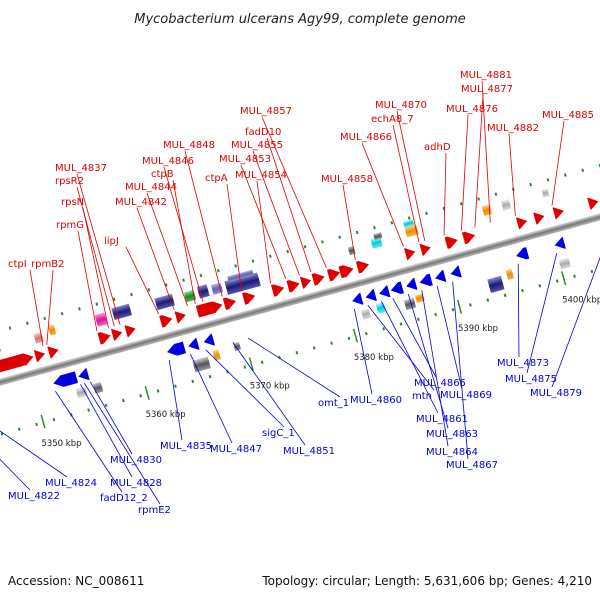 This screenshot has width=600, height=600. I want to click on kbp-label: 5350 kbp, so click(61, 444).